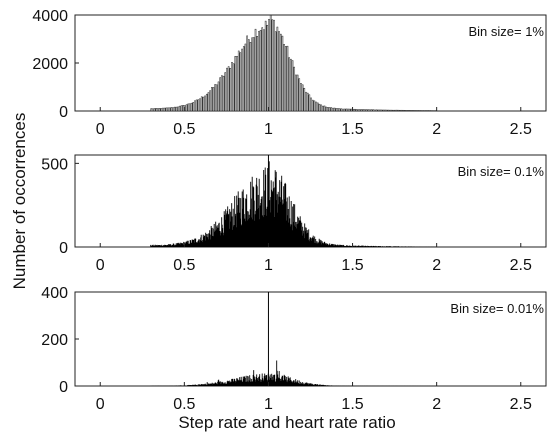  Describe the element at coordinates (19, 201) in the screenshot. I see `y-axis-label: Number of occorrences` at that location.